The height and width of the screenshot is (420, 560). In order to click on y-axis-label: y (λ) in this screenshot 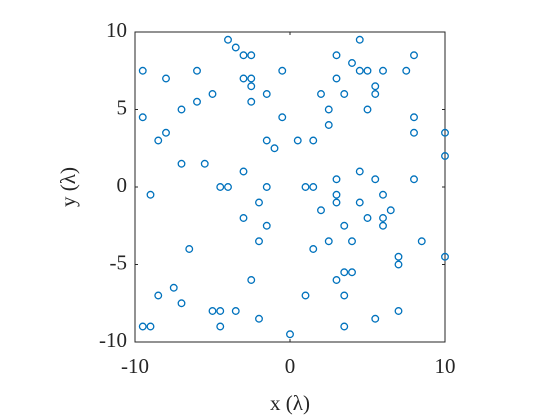, I will do `click(68, 187)`.